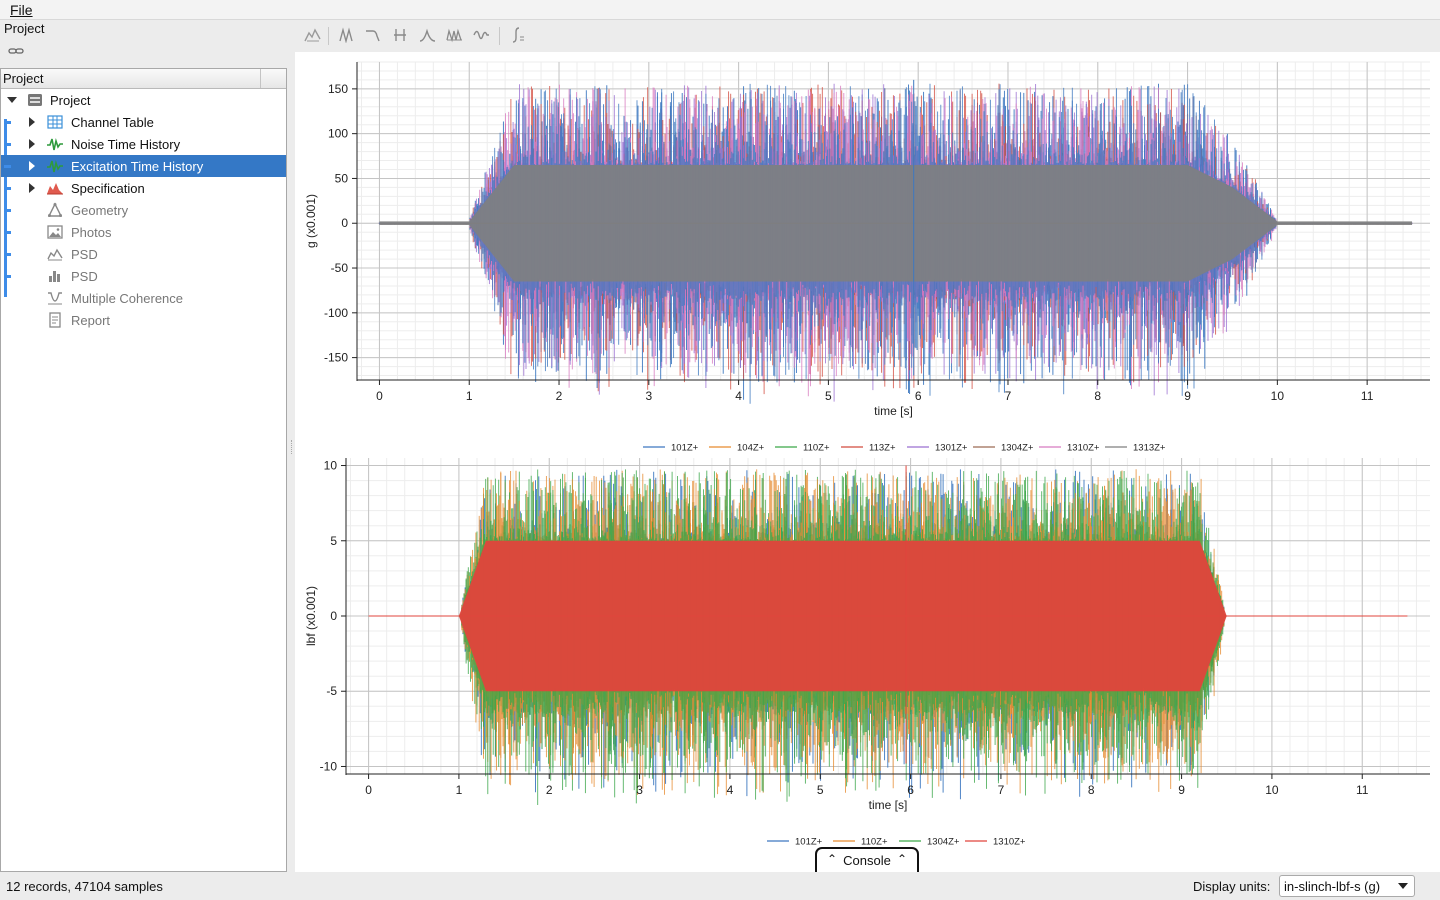 The width and height of the screenshot is (1440, 900). Describe the element at coordinates (126, 144) in the screenshot. I see `tree-item-label: Noise Time History` at that location.